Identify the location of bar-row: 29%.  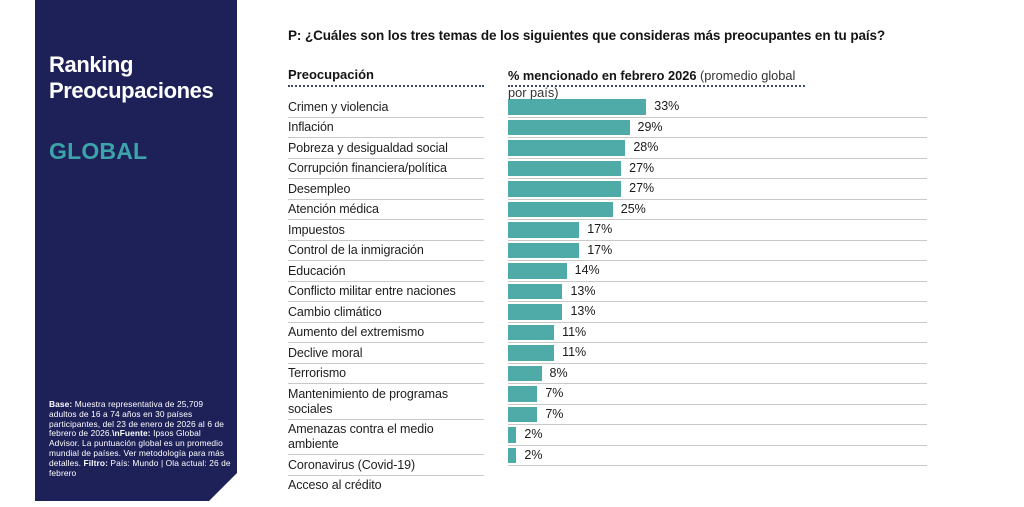
(717, 128).